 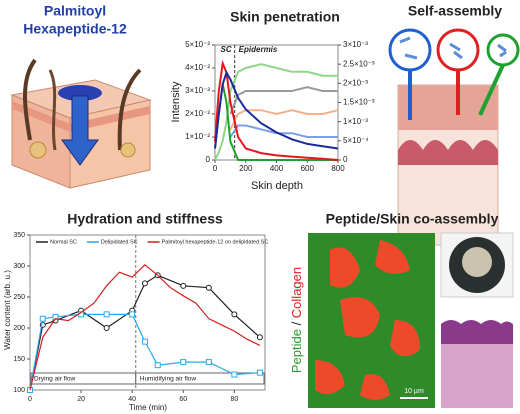 What do you see at coordinates (359, 102) in the screenshot?
I see `y2-tick-label: 1.5×10⁻³` at bounding box center [359, 102].